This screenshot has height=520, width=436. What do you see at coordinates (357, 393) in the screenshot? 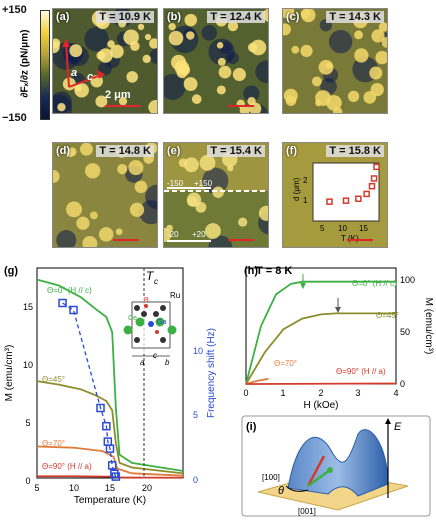
I see `xtick-3: 3` at bounding box center [357, 393].